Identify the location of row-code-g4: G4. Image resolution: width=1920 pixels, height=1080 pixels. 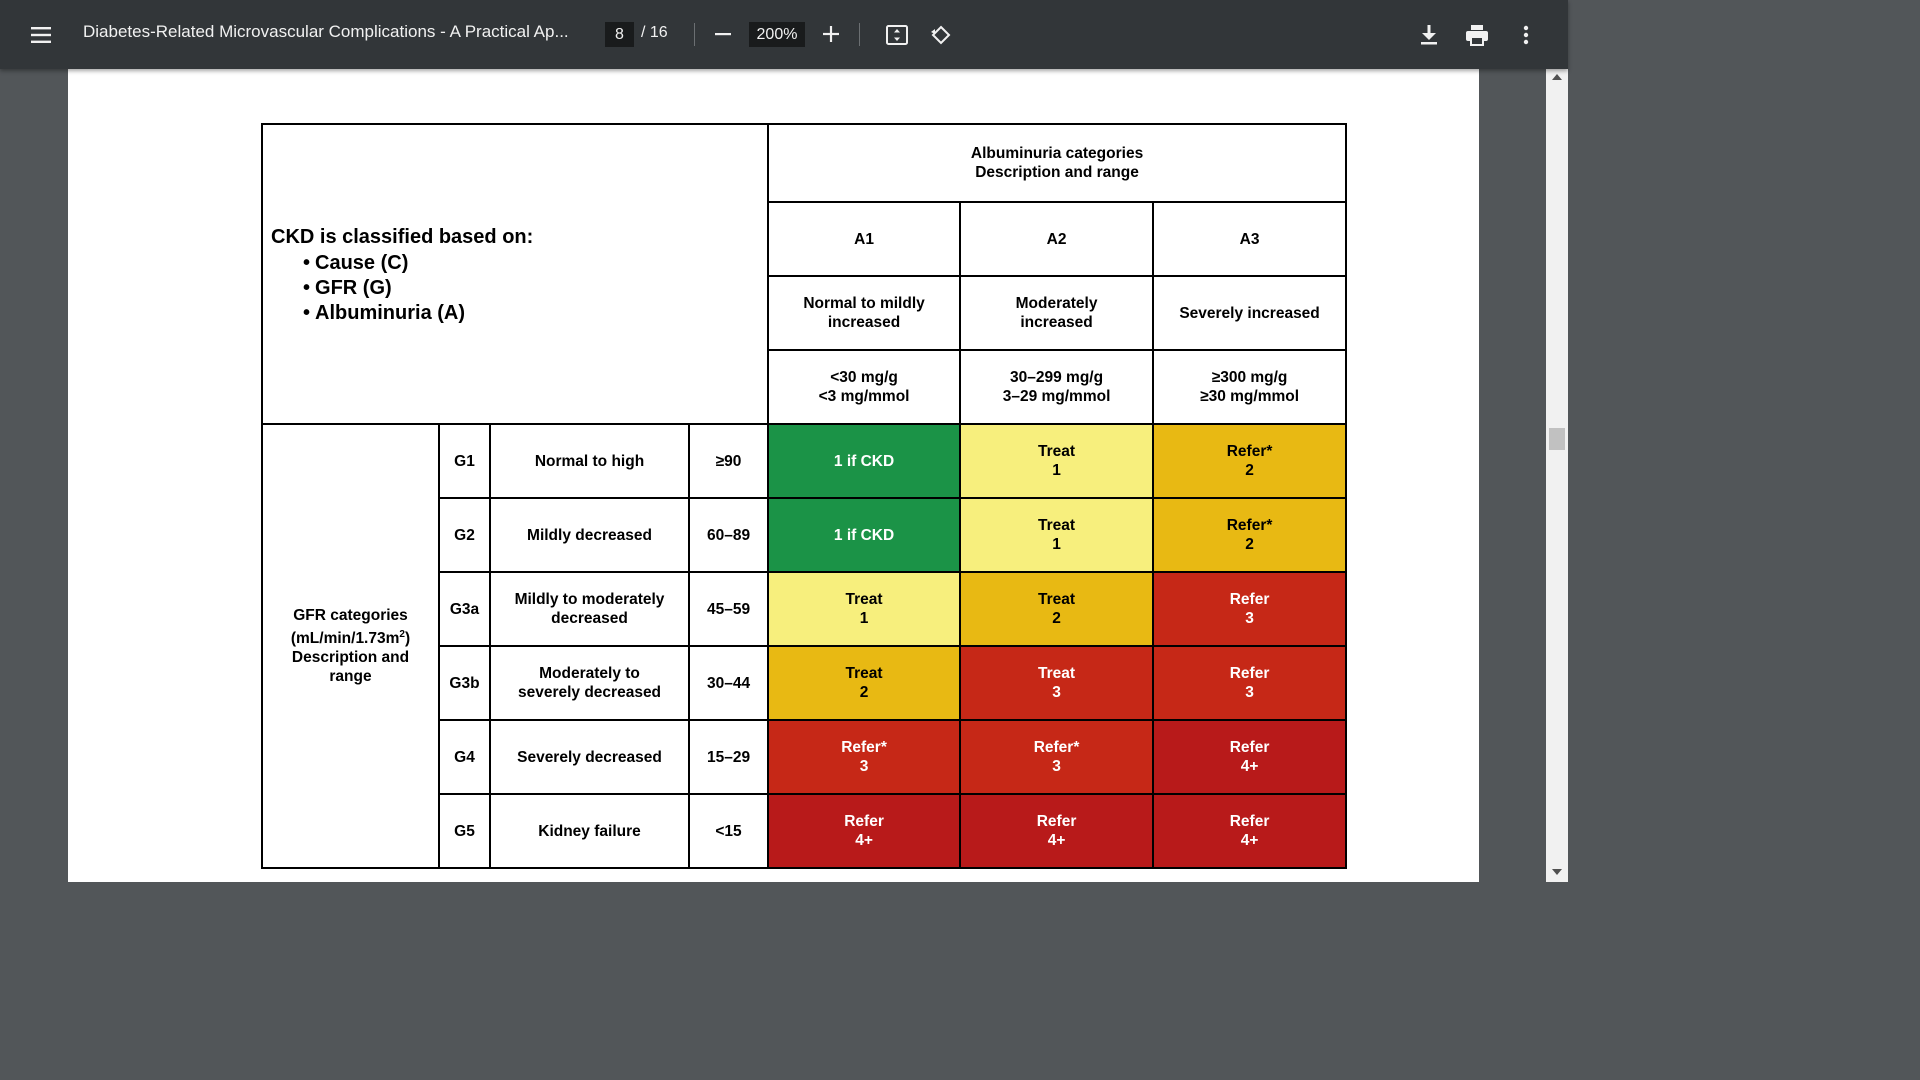
(464, 757).